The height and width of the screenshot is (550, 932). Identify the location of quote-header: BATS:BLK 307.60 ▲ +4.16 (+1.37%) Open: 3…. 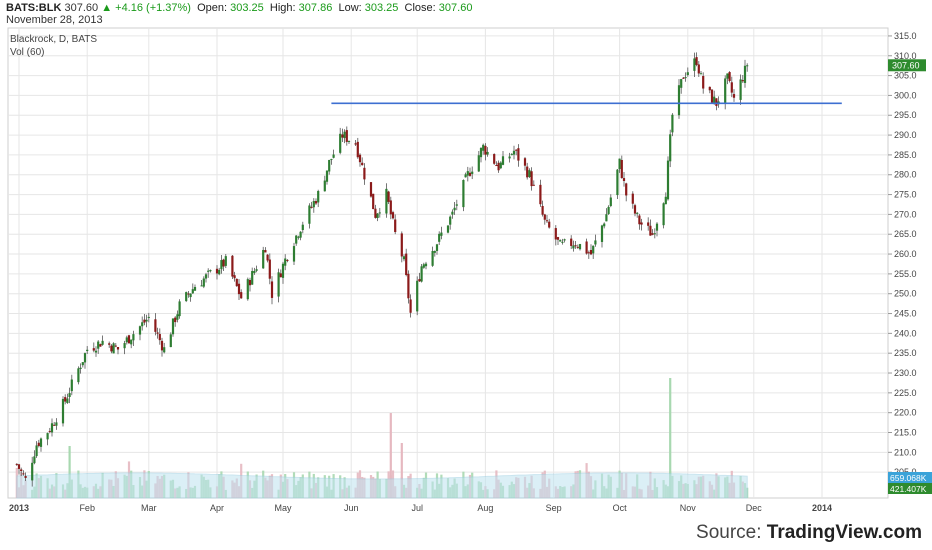
(239, 8).